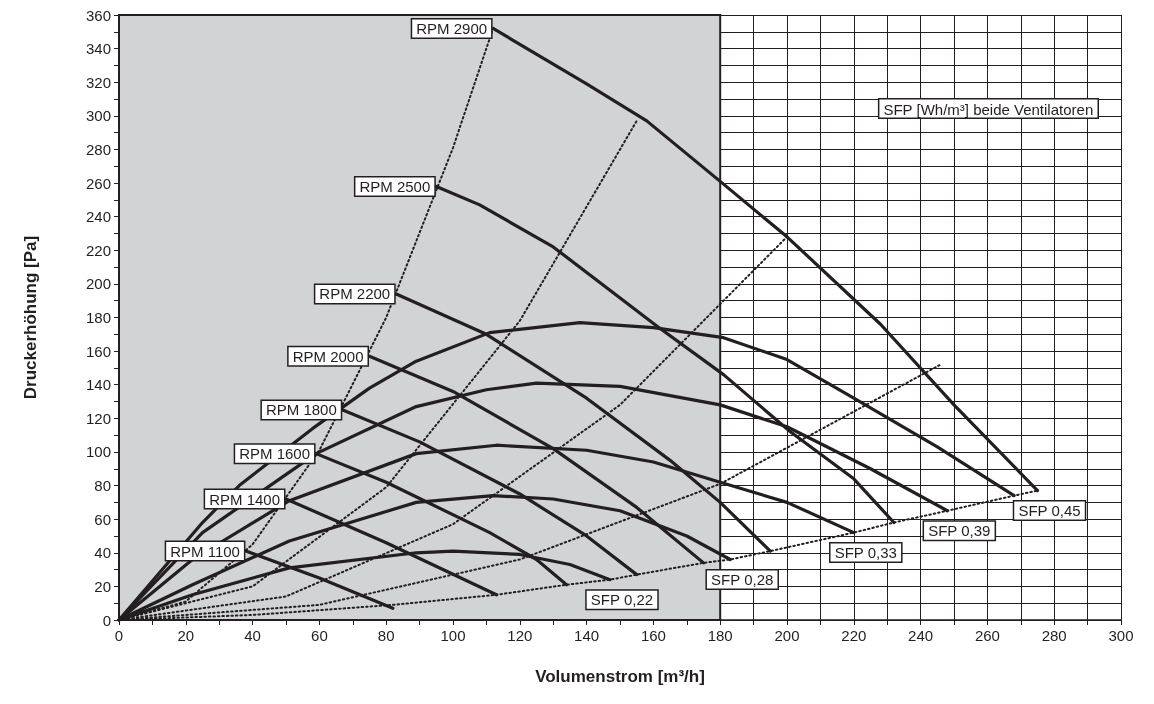 This screenshot has width=1154, height=704. I want to click on annotation: SFP 0,39, so click(959, 531).